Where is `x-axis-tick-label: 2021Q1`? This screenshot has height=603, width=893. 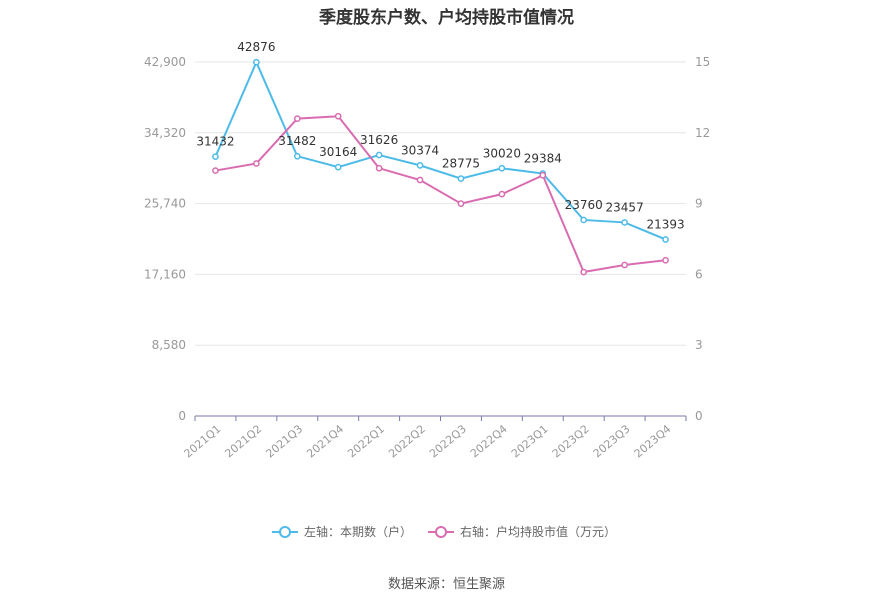
x-axis-tick-label: 2021Q1 is located at coordinates (203, 441).